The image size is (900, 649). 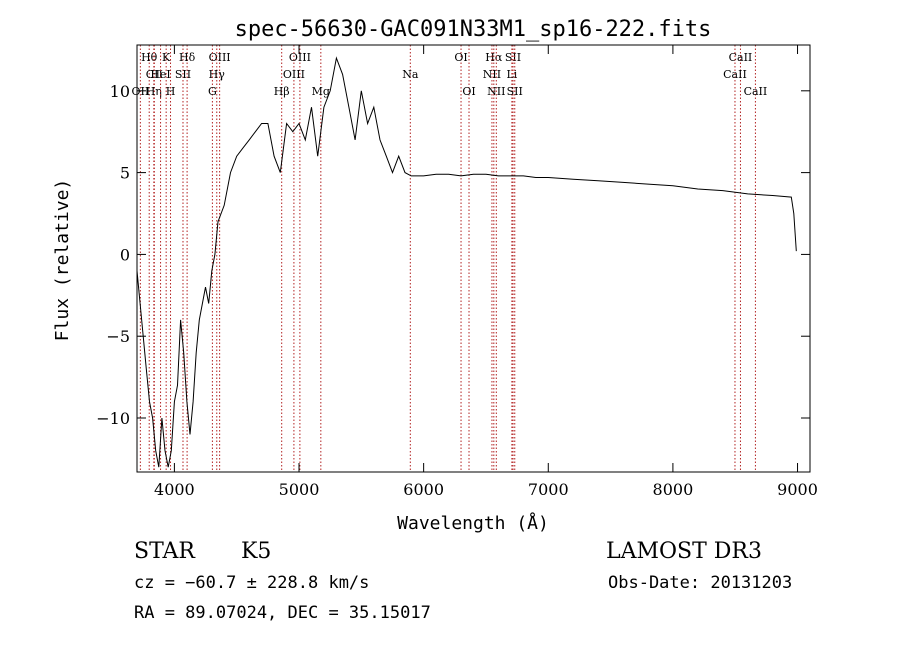 I want to click on spectral-line-label: G, so click(x=212, y=91).